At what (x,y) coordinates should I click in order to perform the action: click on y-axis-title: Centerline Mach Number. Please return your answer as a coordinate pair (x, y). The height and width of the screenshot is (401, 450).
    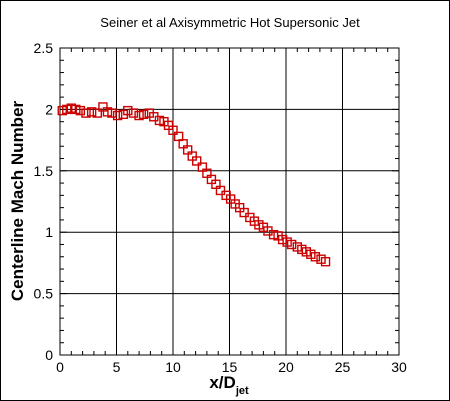
    Looking at the image, I should click on (17, 200).